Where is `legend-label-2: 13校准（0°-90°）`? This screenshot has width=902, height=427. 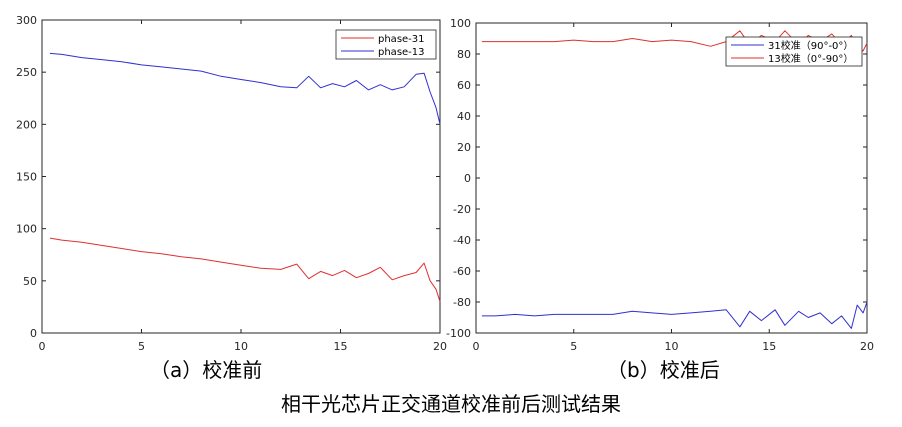 legend-label-2: 13校准（0°-90°） is located at coordinates (810, 58).